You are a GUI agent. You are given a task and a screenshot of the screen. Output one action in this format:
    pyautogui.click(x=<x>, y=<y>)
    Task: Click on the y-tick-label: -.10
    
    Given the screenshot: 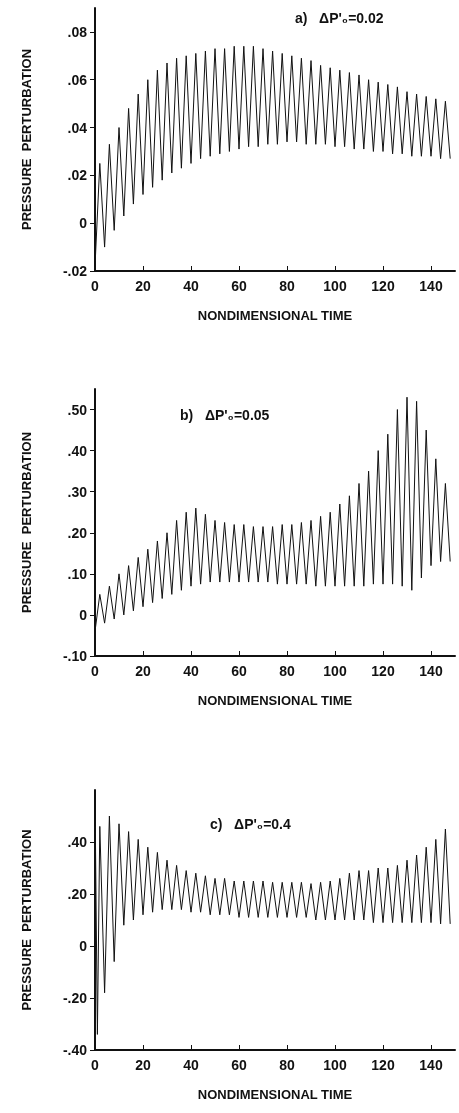 What is the action you would take?
    pyautogui.click(x=75, y=656)
    